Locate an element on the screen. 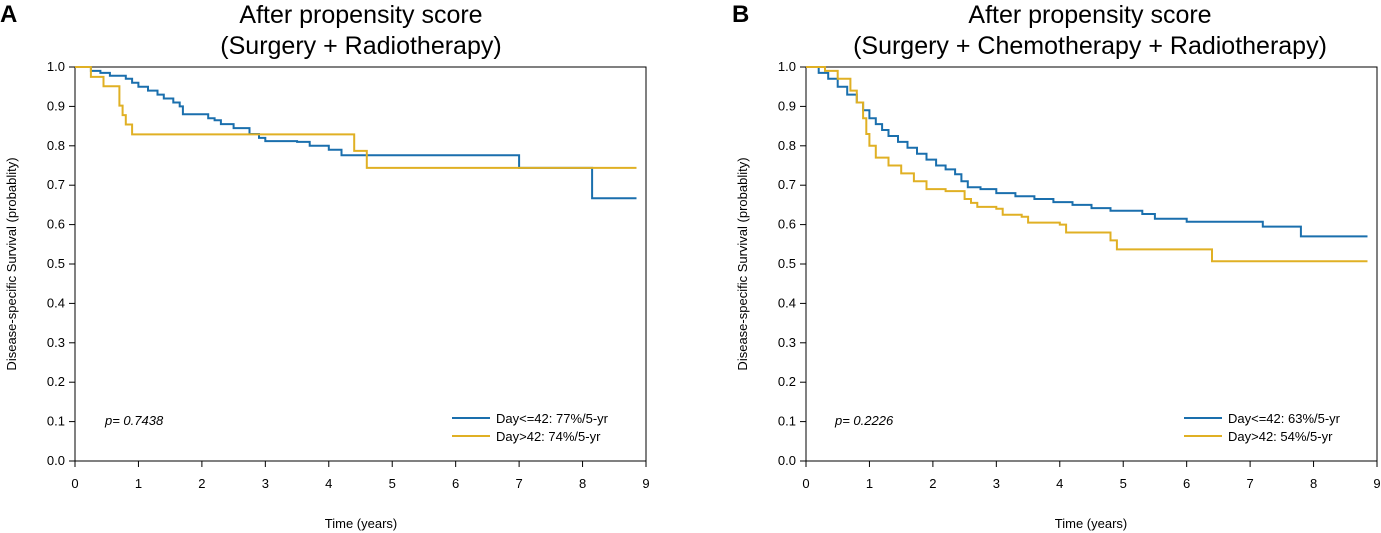  panel-a-y-axis-label: Disease-specific Survival (probablity) is located at coordinates (11, 263).